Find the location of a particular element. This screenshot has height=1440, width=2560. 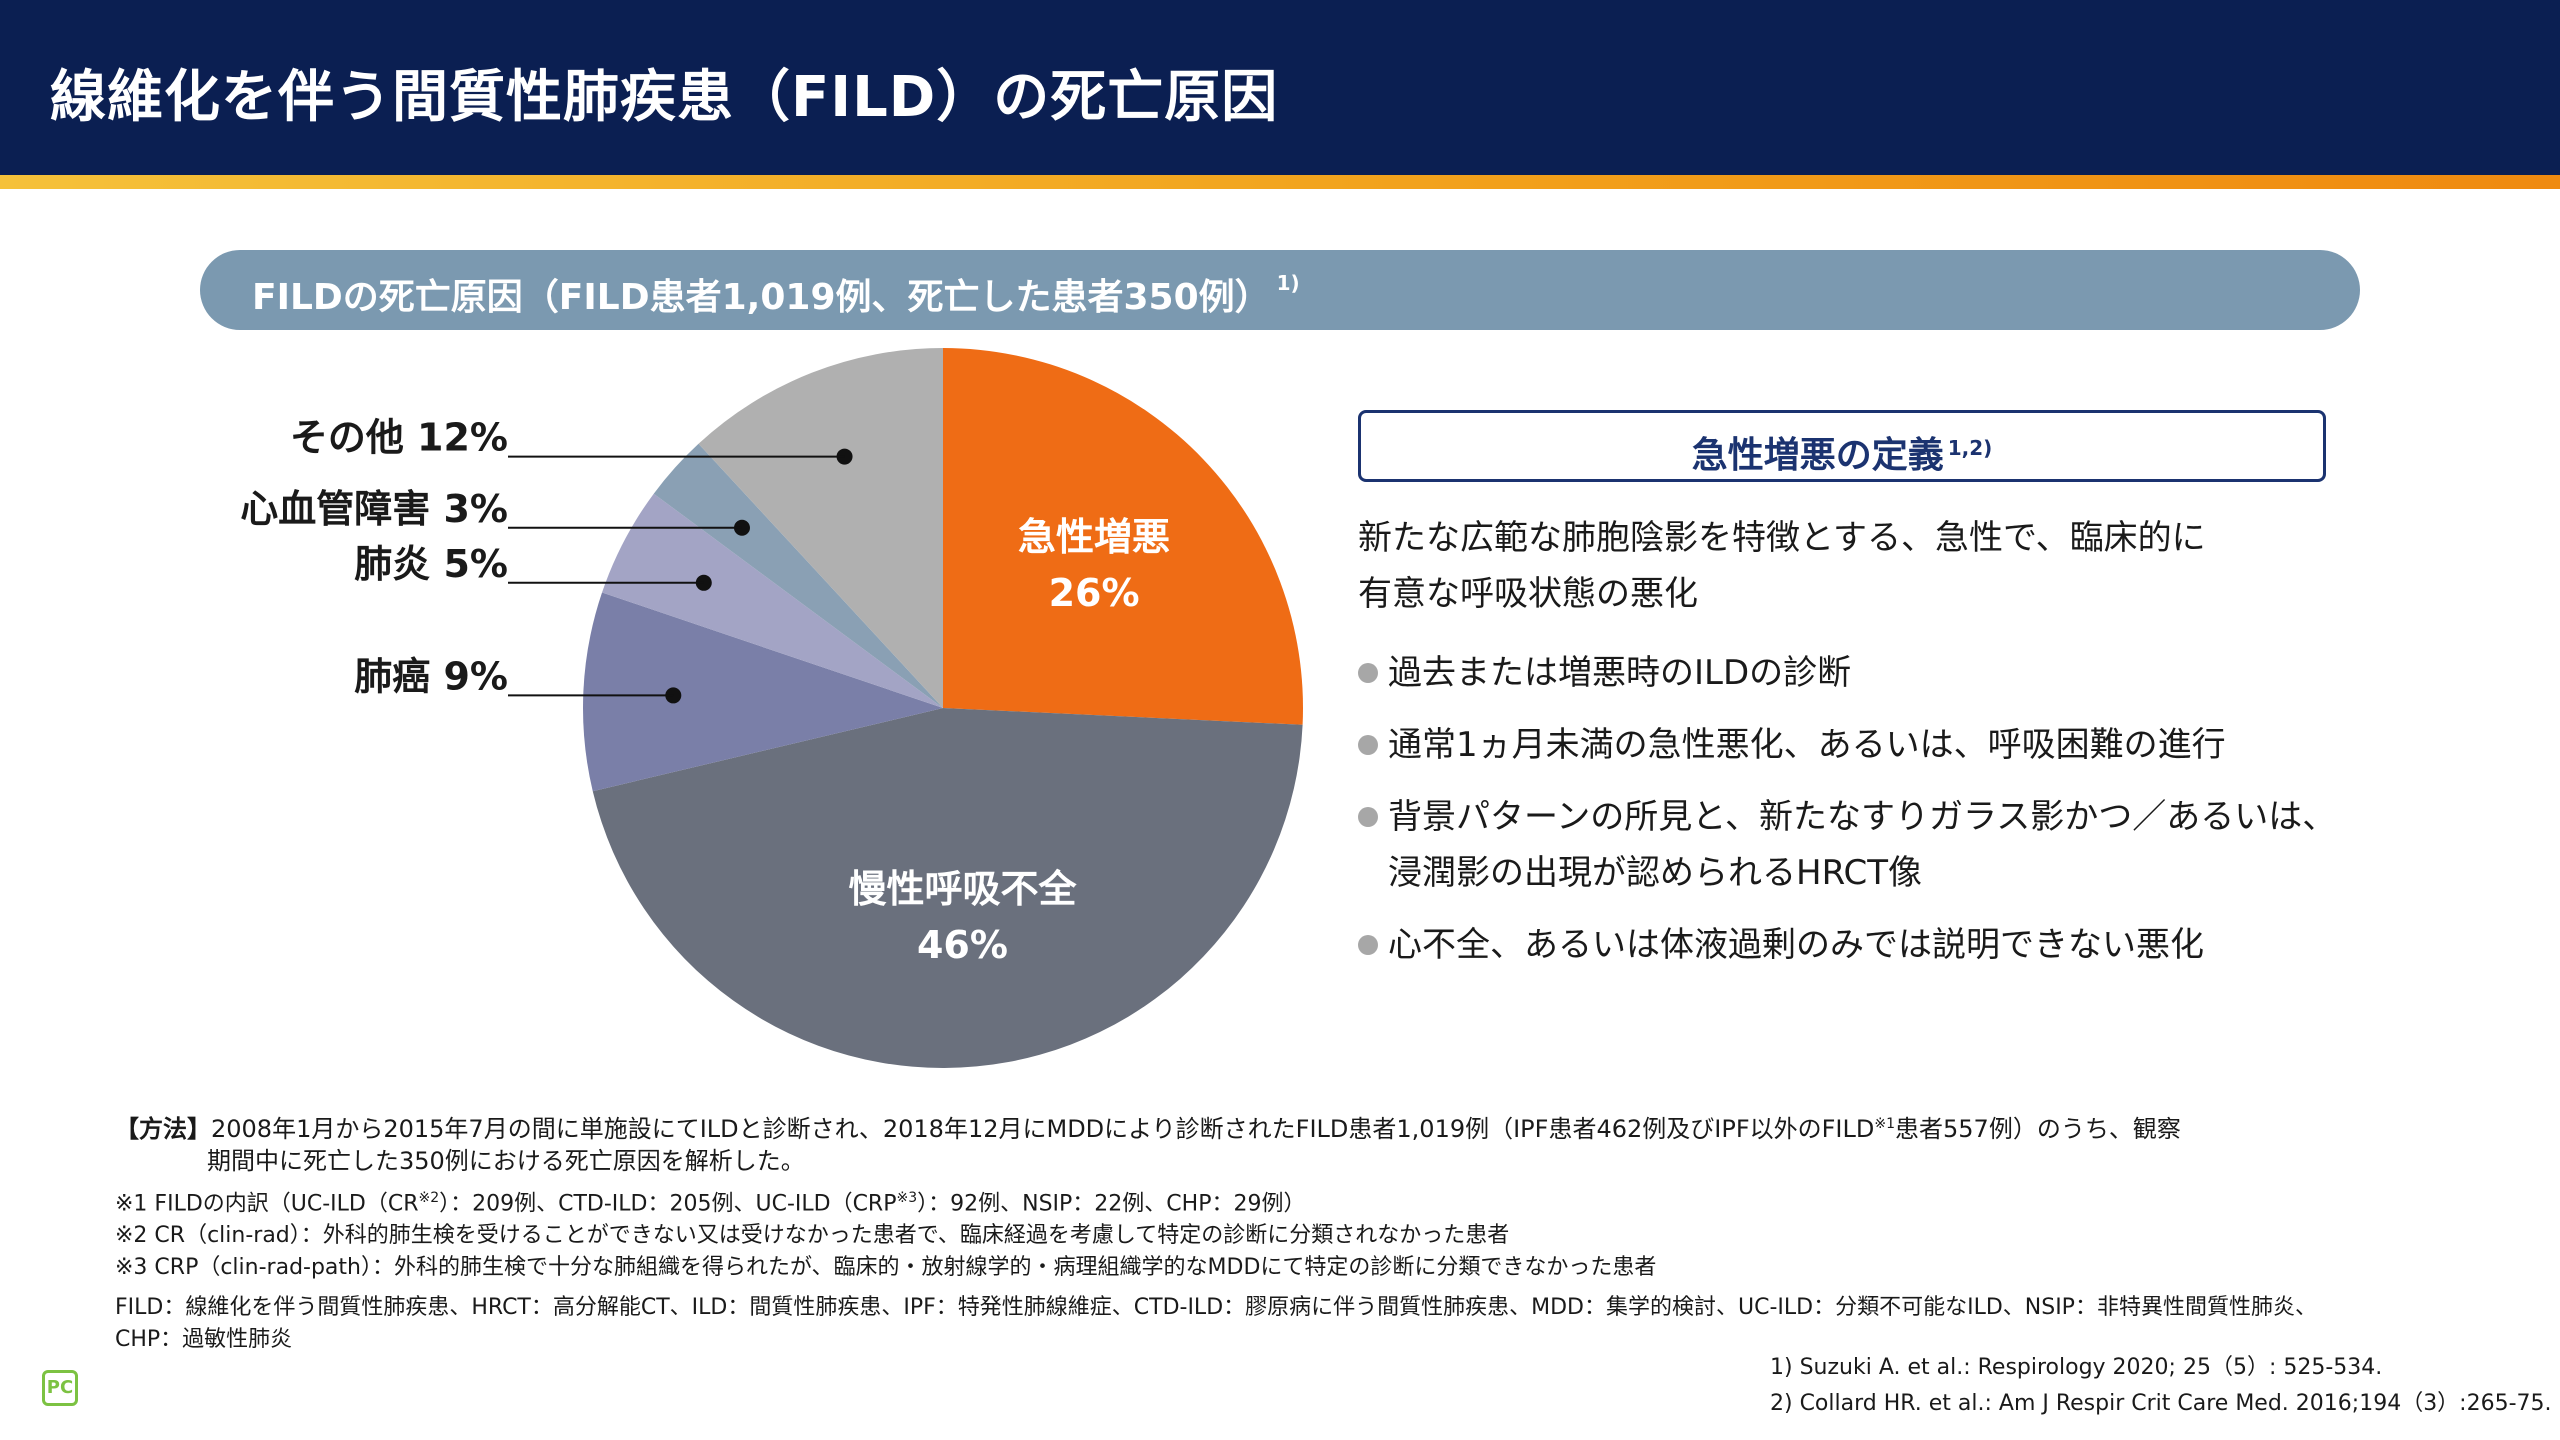

footnote-1-sup2: ※3 is located at coordinates (907, 1198).